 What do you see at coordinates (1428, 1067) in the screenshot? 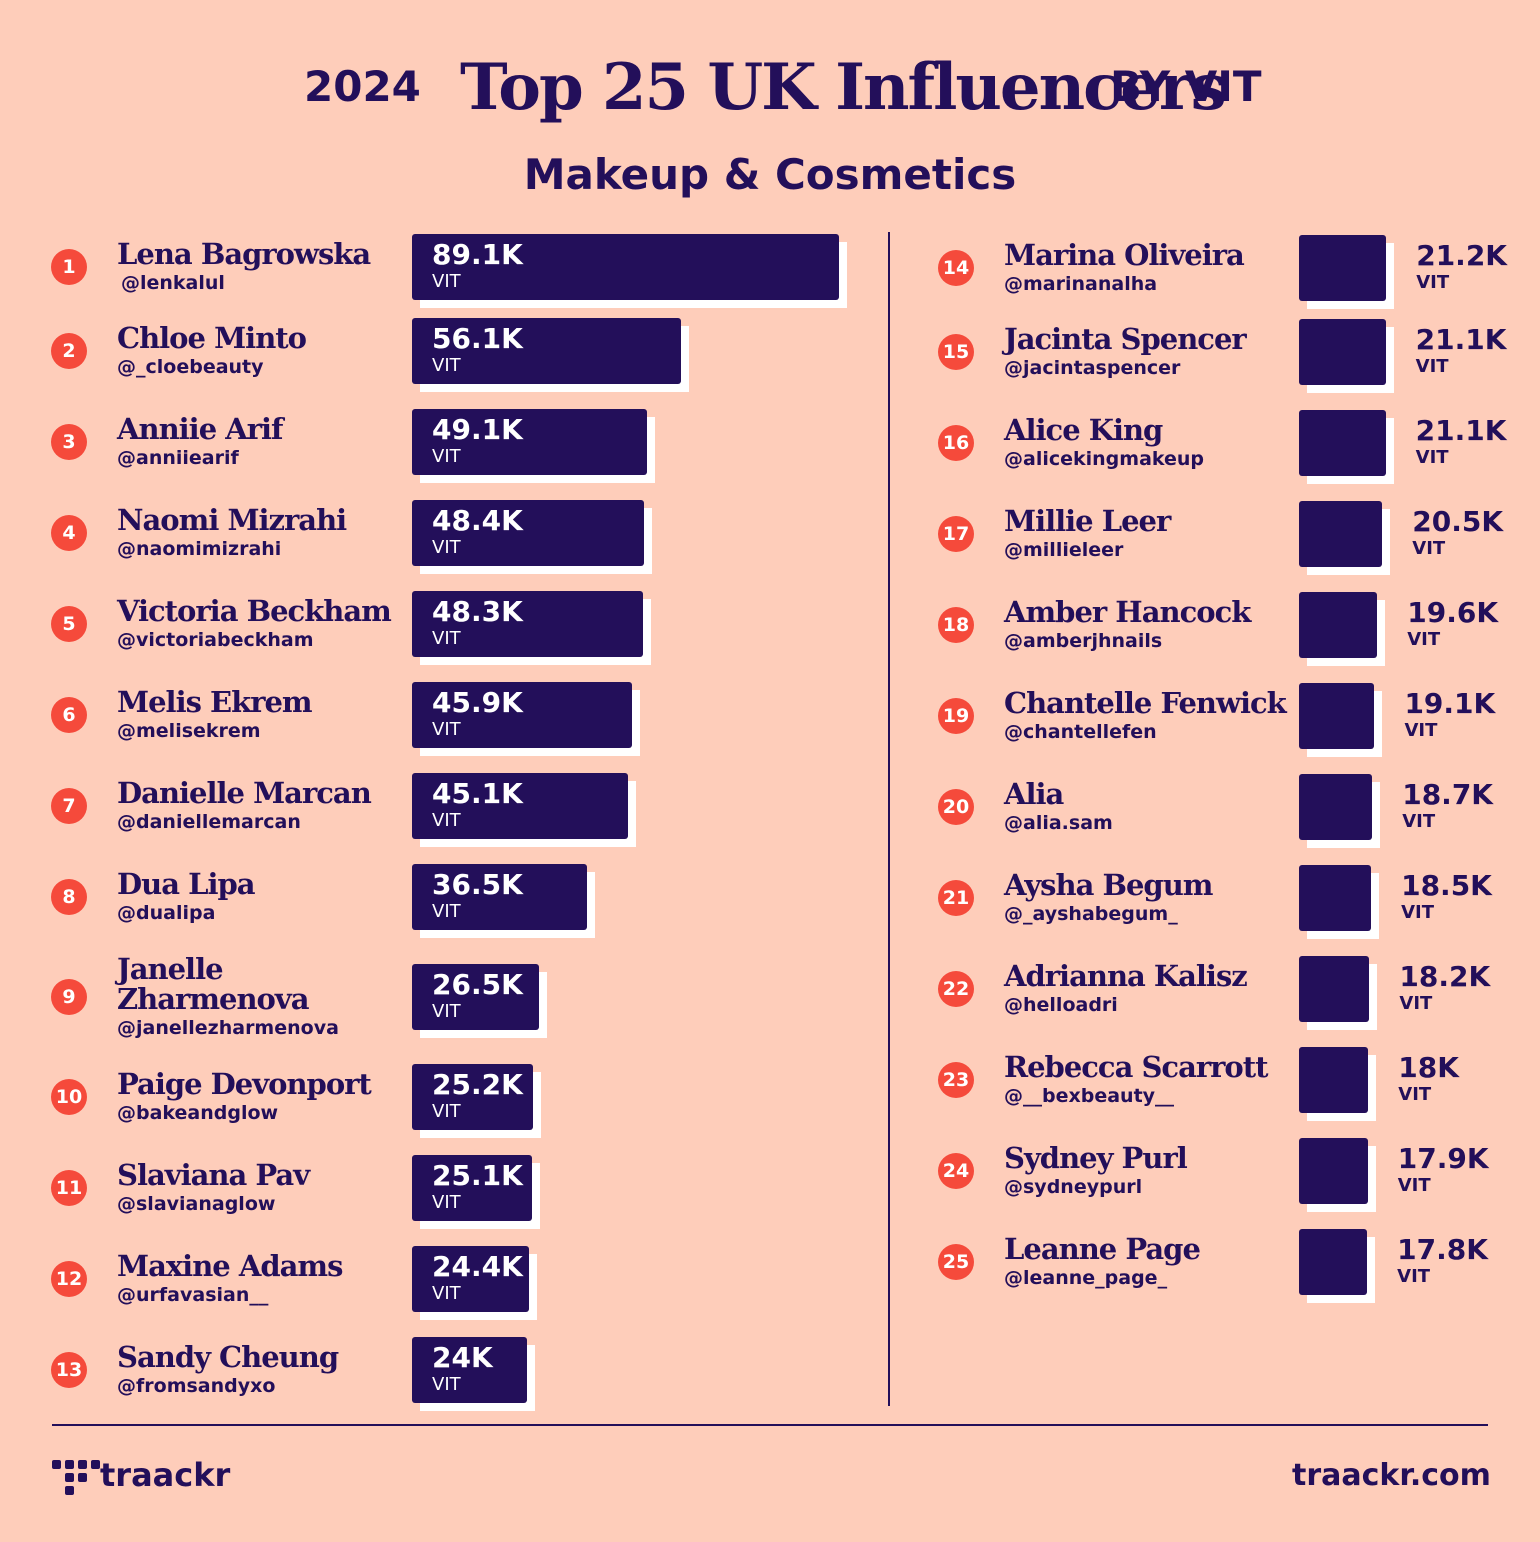
I see `value-label: 18K` at bounding box center [1428, 1067].